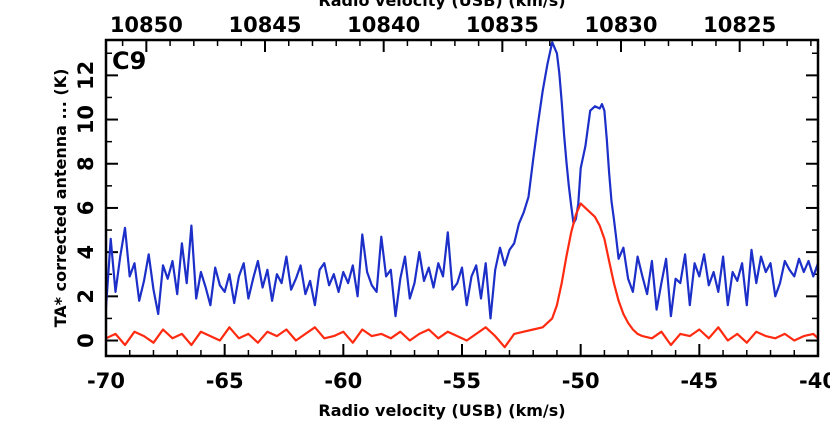 The image size is (830, 422). I want to click on y-tick-label: 6, so click(86, 208).